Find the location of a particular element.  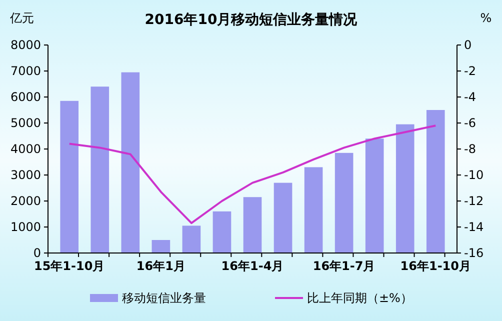

legend-label: 比上年同期（±%） is located at coordinates (359, 298).